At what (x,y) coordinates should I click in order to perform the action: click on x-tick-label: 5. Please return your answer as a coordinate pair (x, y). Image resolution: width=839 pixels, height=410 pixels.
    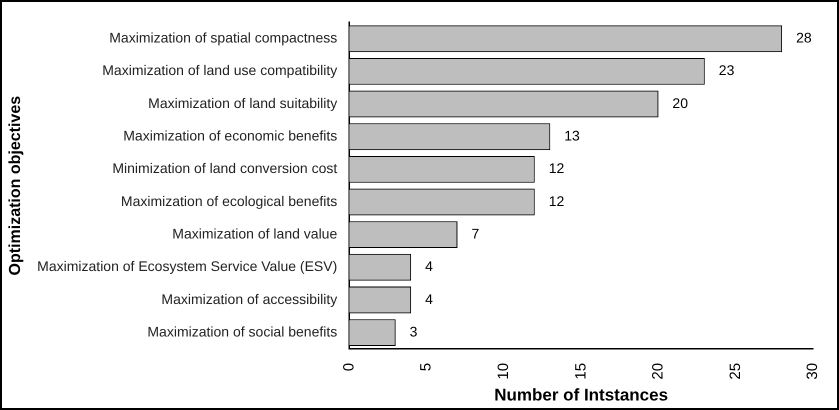
    Looking at the image, I should click on (426, 367).